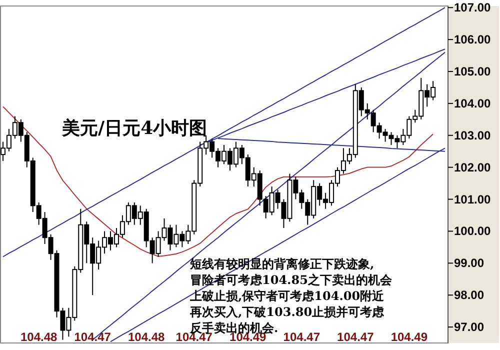  What do you see at coordinates (469, 295) in the screenshot?
I see `y-tick-label: 98.00` at bounding box center [469, 295].